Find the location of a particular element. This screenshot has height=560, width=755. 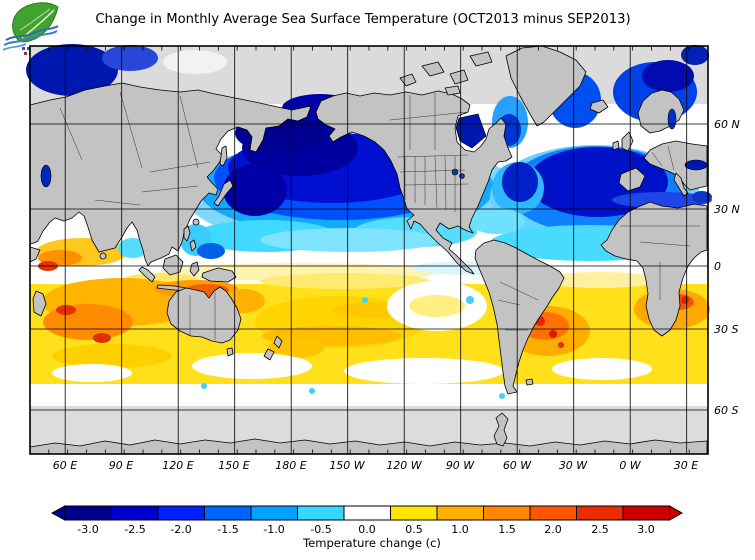

colorbar-tick-label: 1.0 is located at coordinates (460, 529).